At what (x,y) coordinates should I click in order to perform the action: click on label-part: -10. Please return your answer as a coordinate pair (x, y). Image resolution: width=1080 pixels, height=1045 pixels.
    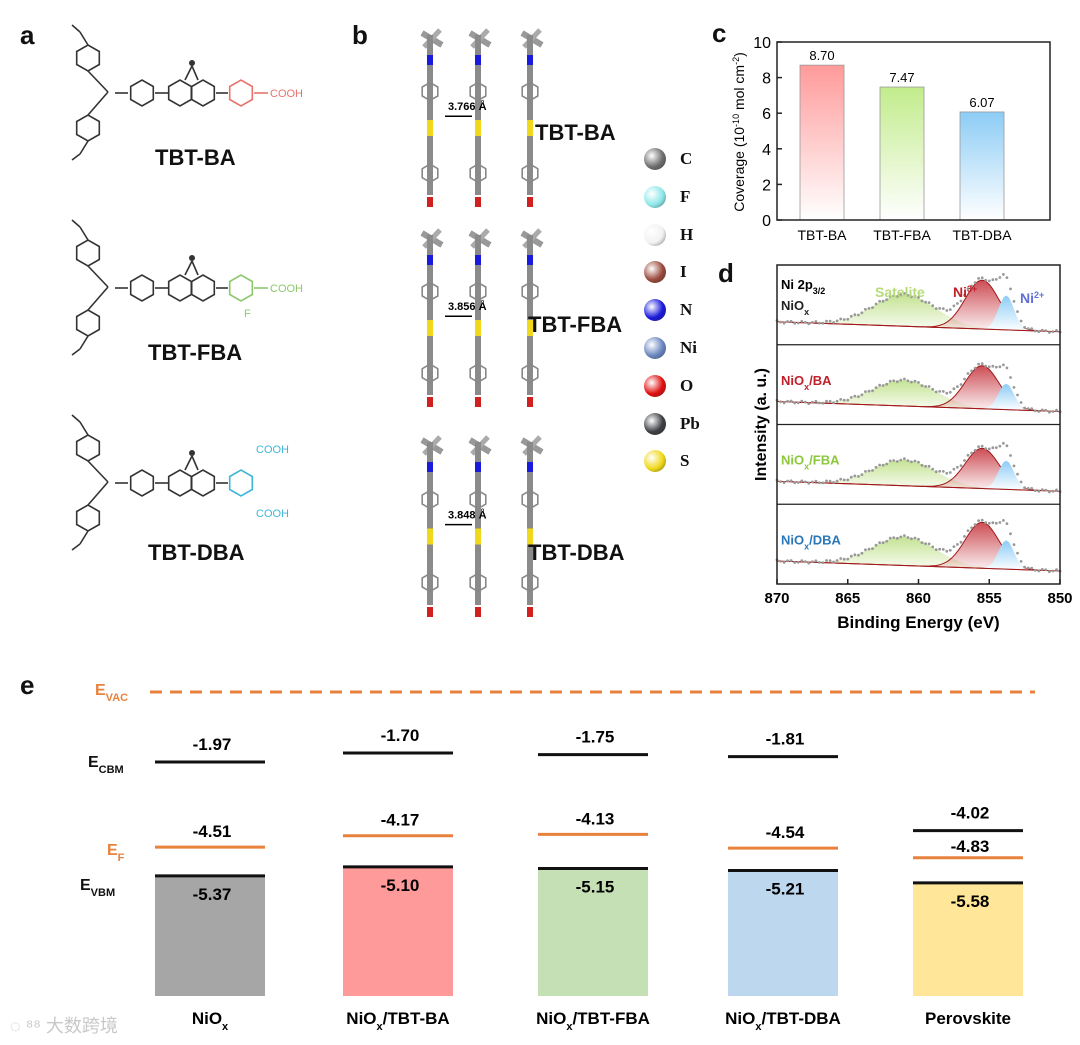
    Looking at the image, I should click on (736, 120).